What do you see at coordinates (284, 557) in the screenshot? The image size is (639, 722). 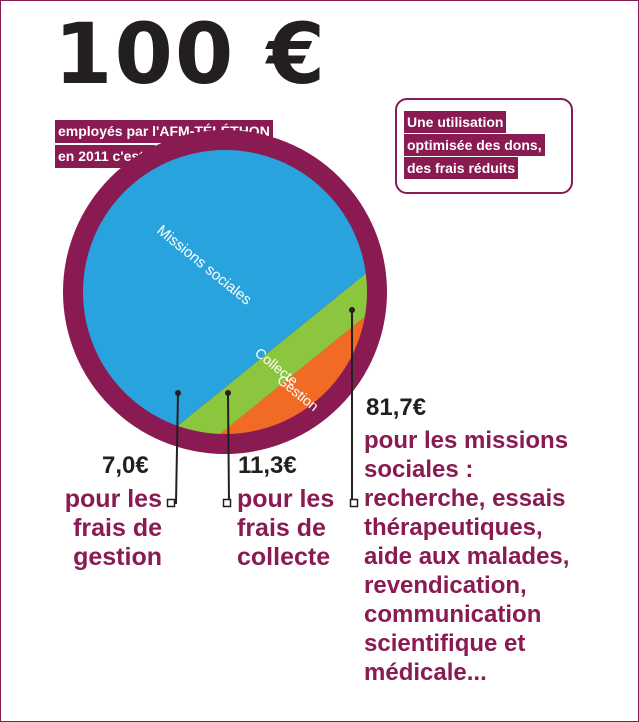 I see `collecte-desc-line: collecte` at bounding box center [284, 557].